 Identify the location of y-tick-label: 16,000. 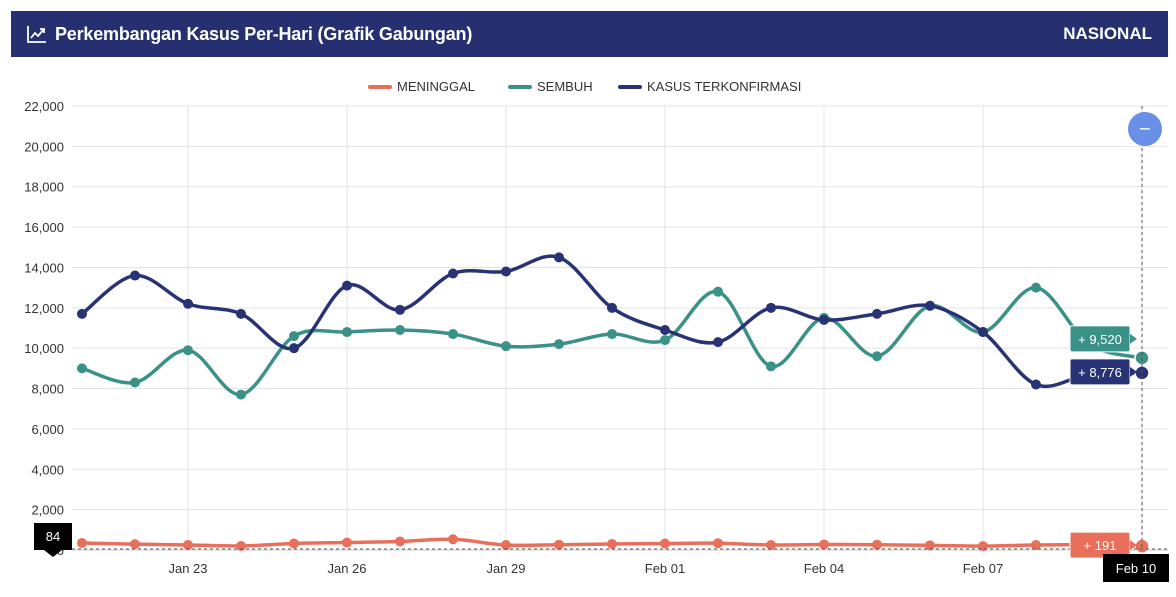
(44, 227).